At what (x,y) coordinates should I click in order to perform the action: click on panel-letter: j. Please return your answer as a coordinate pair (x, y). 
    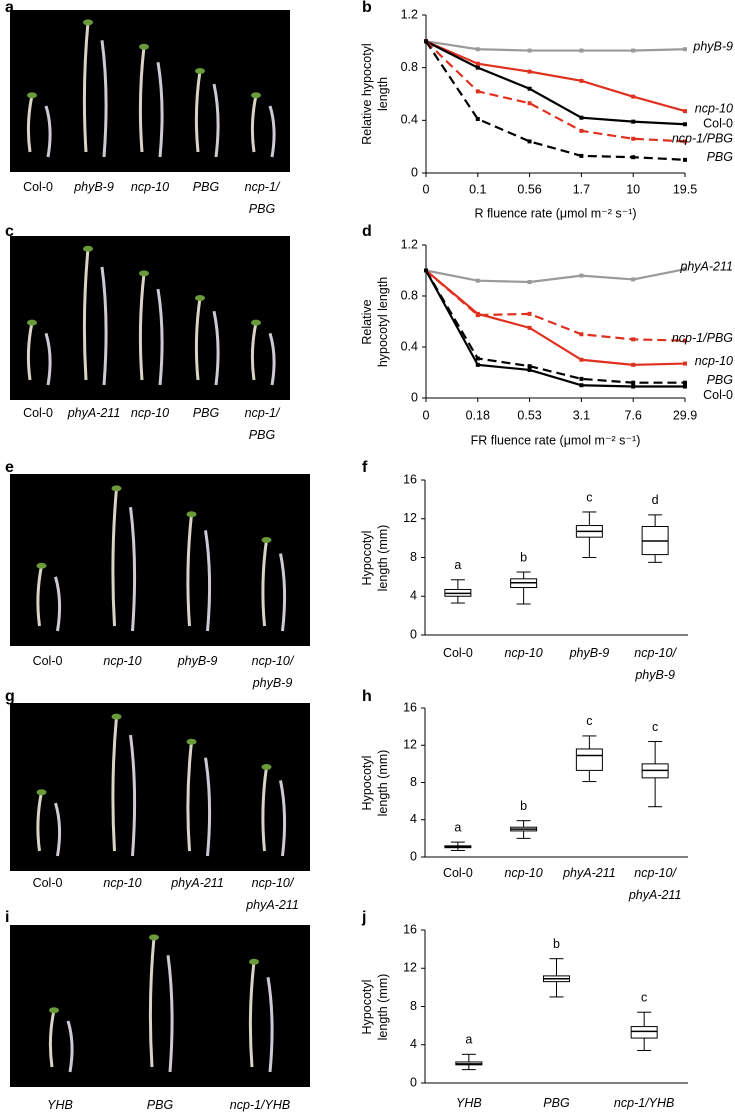
    Looking at the image, I should click on (363, 917).